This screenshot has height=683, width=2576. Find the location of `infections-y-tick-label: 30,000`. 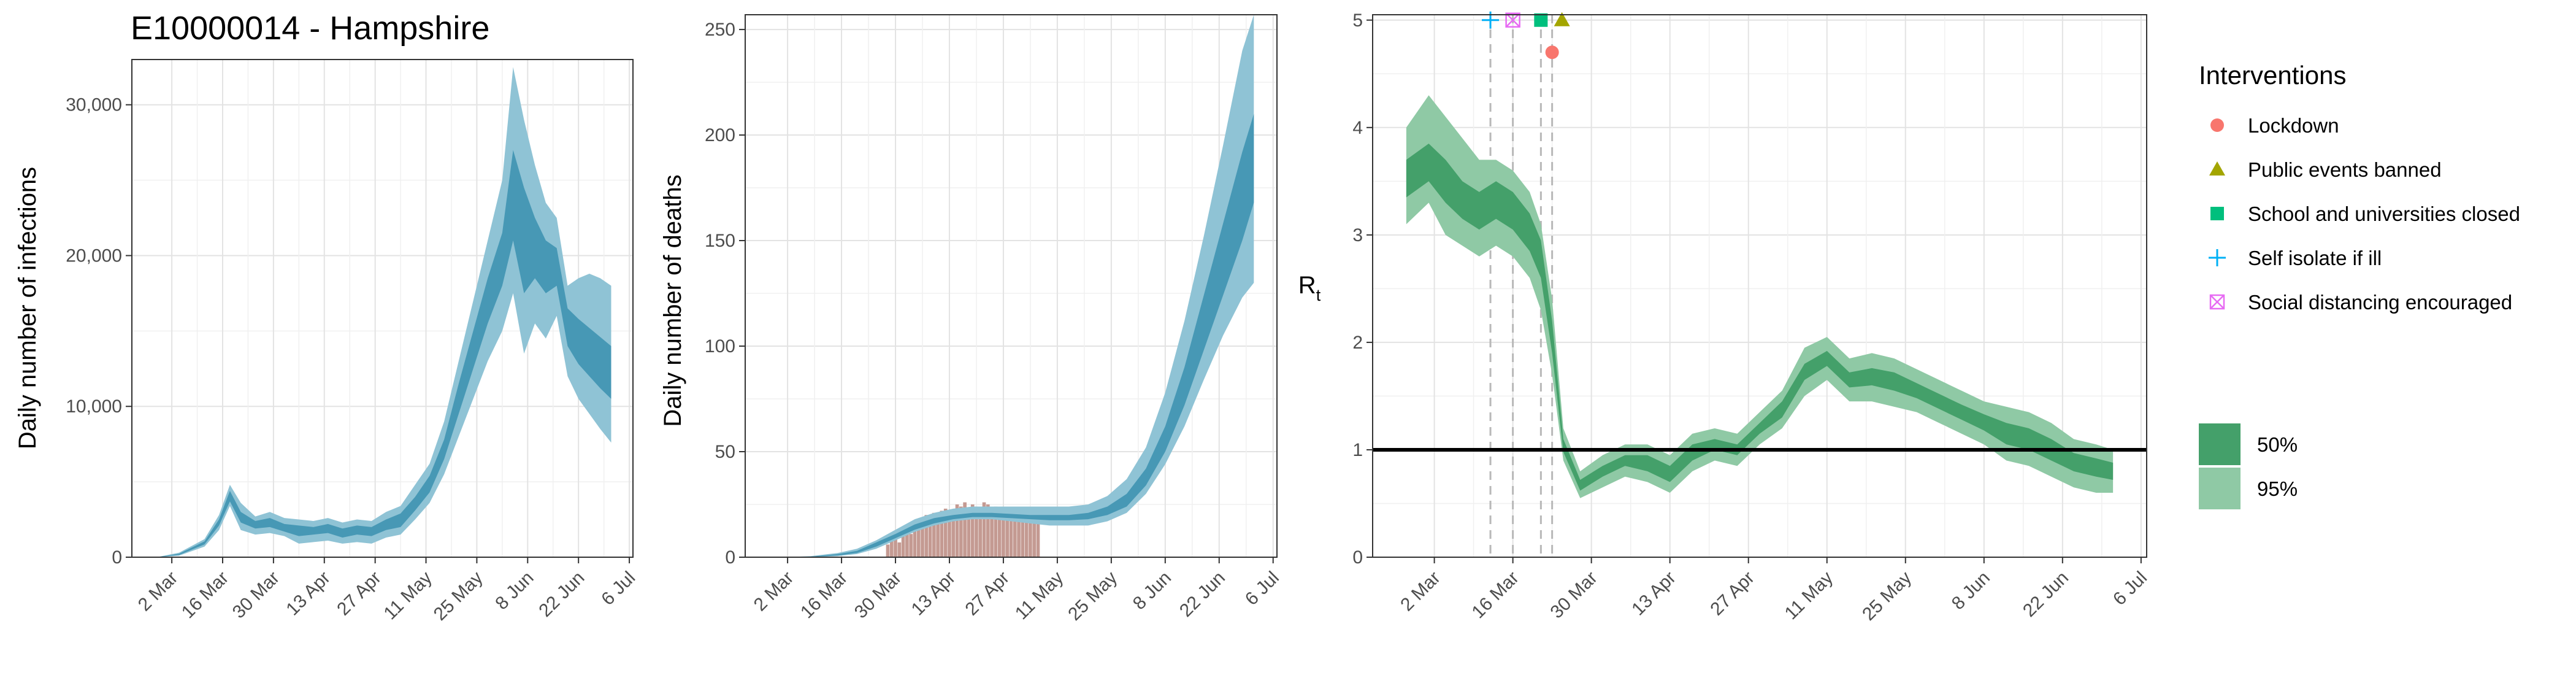

infections-y-tick-label: 30,000 is located at coordinates (94, 105).